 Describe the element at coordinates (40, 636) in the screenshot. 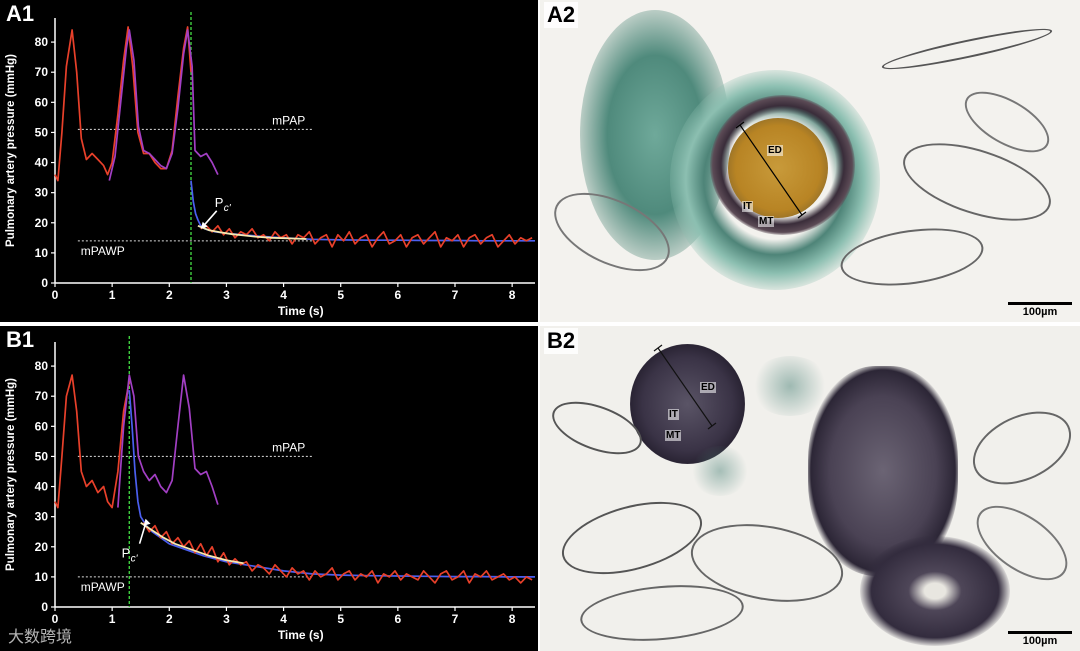

I see `watermark: 大数跨境` at that location.